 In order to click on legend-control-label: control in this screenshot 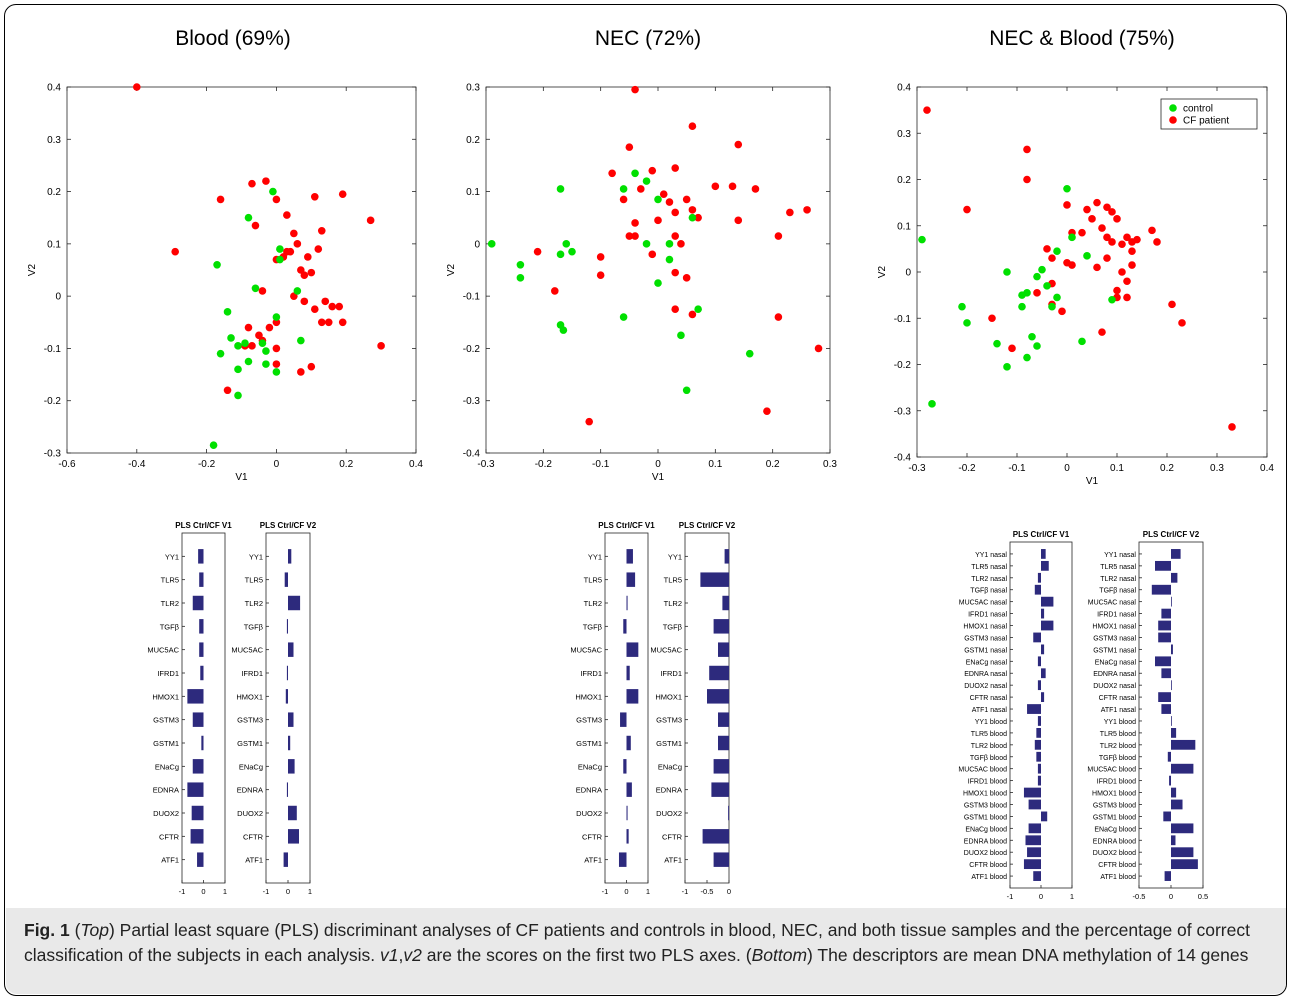, I will do `click(1198, 109)`.